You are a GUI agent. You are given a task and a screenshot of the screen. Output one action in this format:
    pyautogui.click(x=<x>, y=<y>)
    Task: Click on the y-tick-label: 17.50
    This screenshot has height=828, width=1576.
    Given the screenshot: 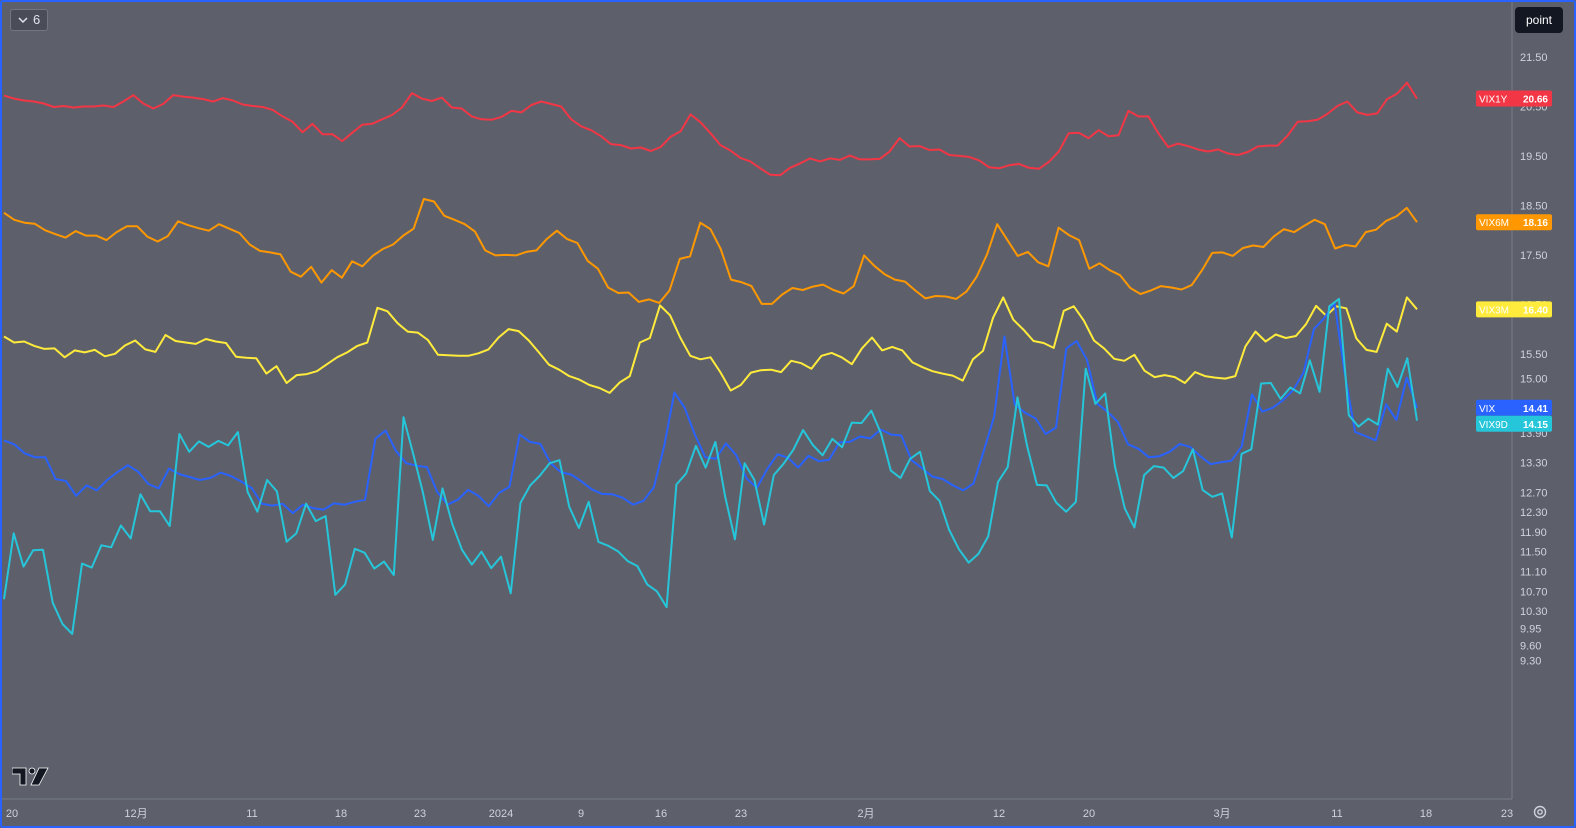 What is the action you would take?
    pyautogui.click(x=1534, y=256)
    